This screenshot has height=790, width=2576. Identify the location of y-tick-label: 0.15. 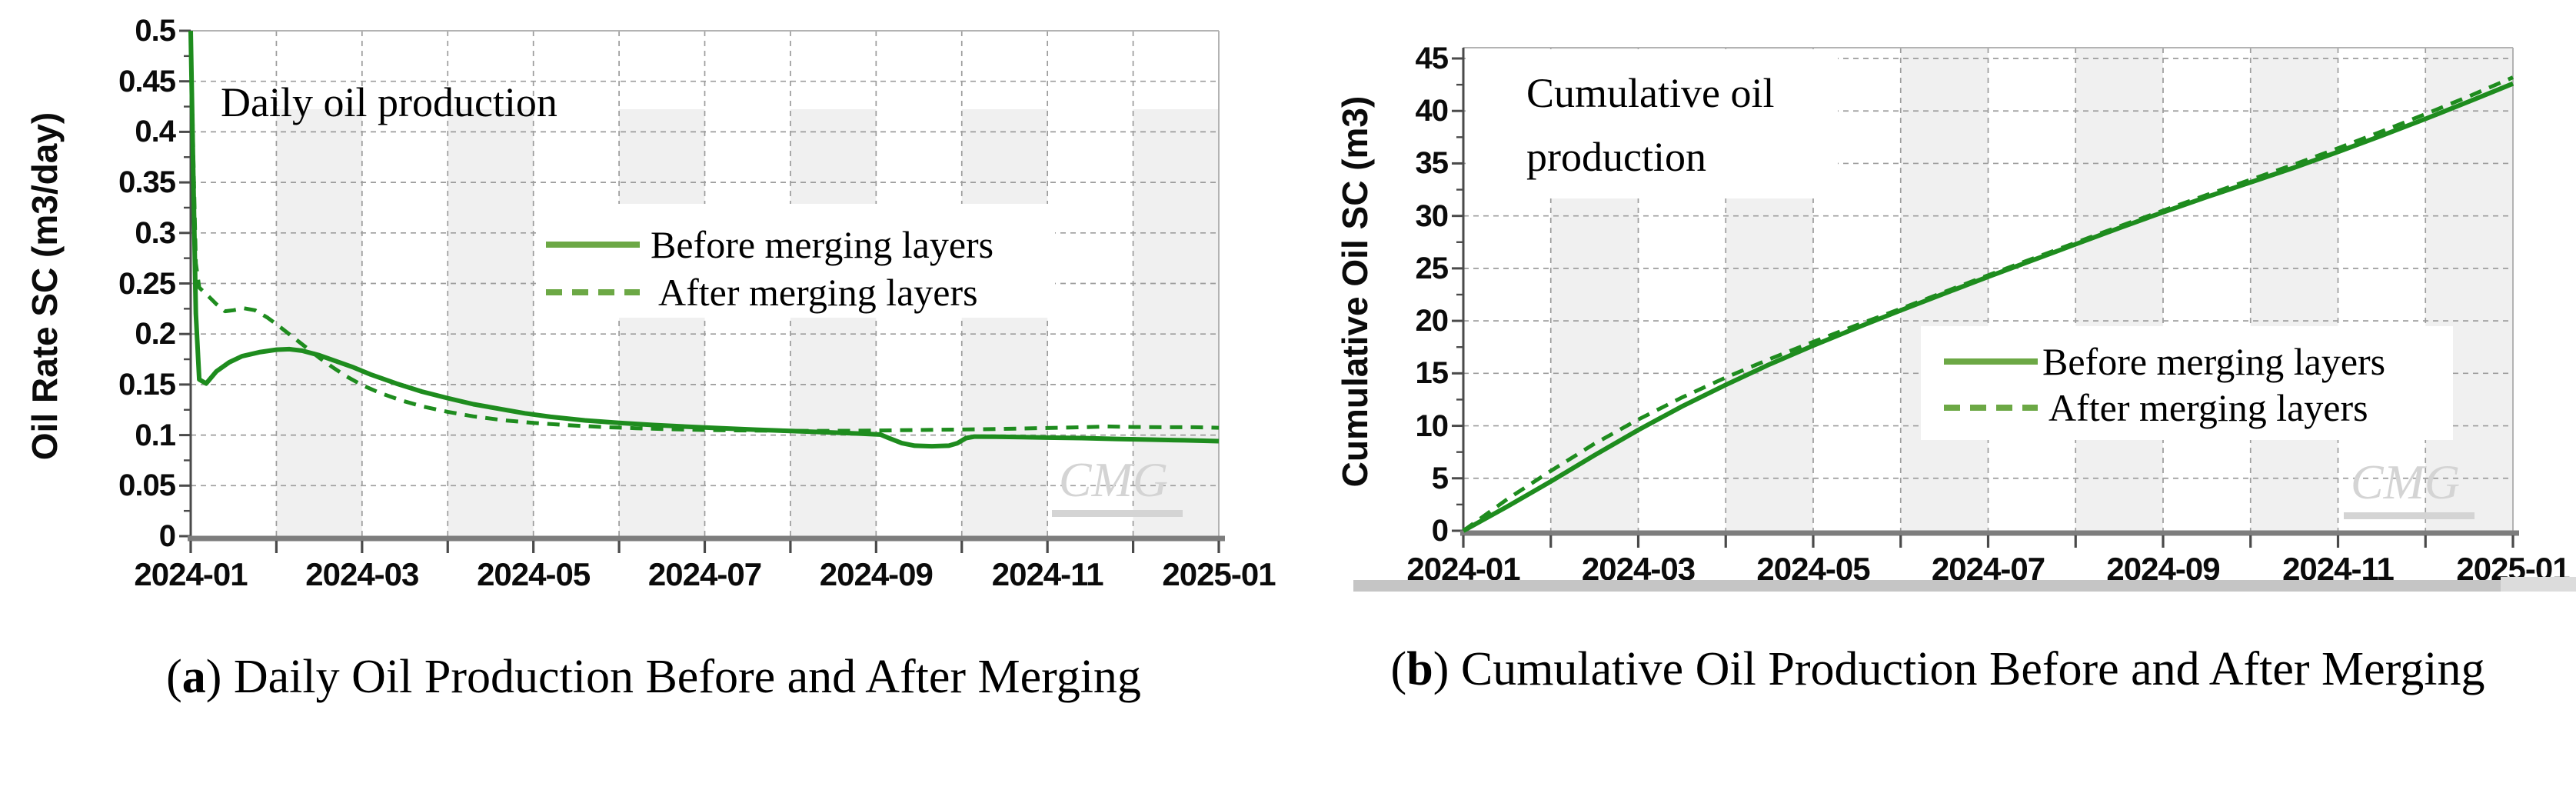
(147, 385).